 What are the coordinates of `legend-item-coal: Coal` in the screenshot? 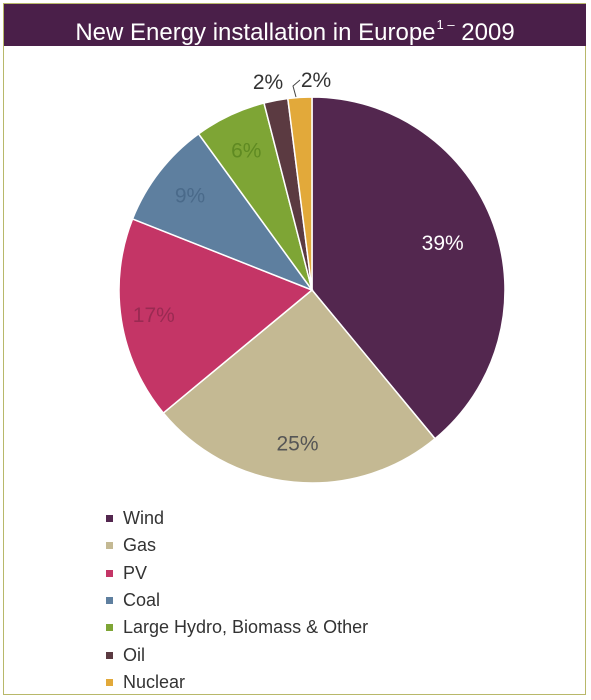 It's located at (237, 600).